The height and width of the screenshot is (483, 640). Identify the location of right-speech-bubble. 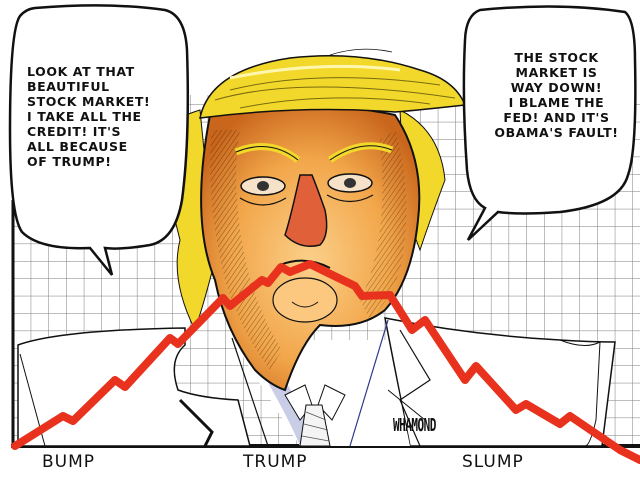
(549, 123).